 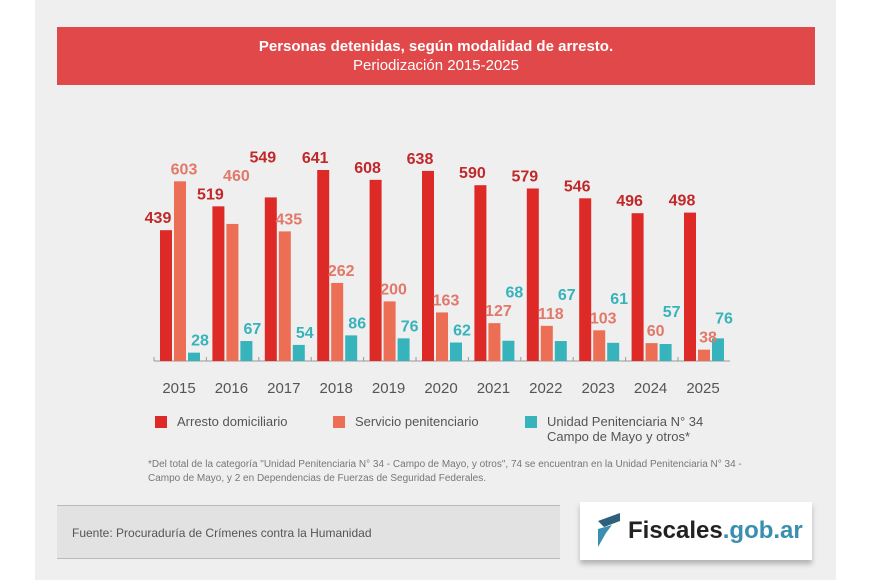 I want to click on bar-0-2020, so click(x=428, y=265).